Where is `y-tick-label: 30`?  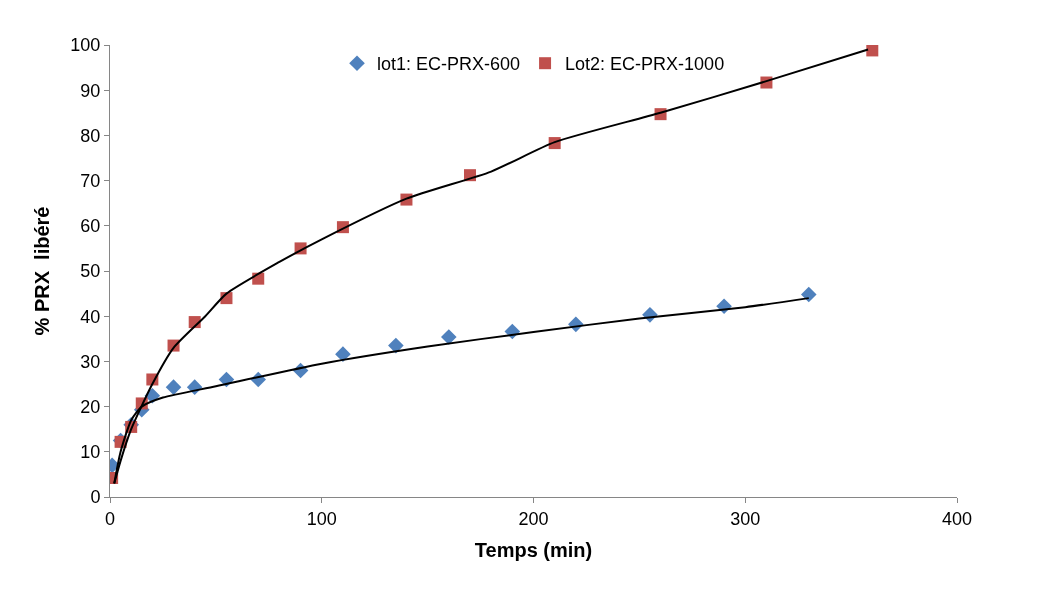
y-tick-label: 30 is located at coordinates (90, 361).